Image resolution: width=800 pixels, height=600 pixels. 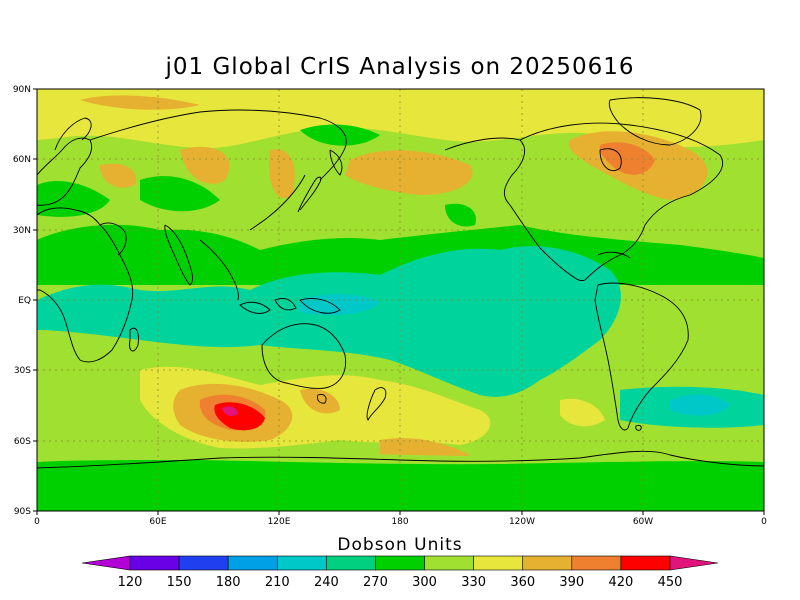 What do you see at coordinates (309, 194) in the screenshot?
I see `coast-japan` at bounding box center [309, 194].